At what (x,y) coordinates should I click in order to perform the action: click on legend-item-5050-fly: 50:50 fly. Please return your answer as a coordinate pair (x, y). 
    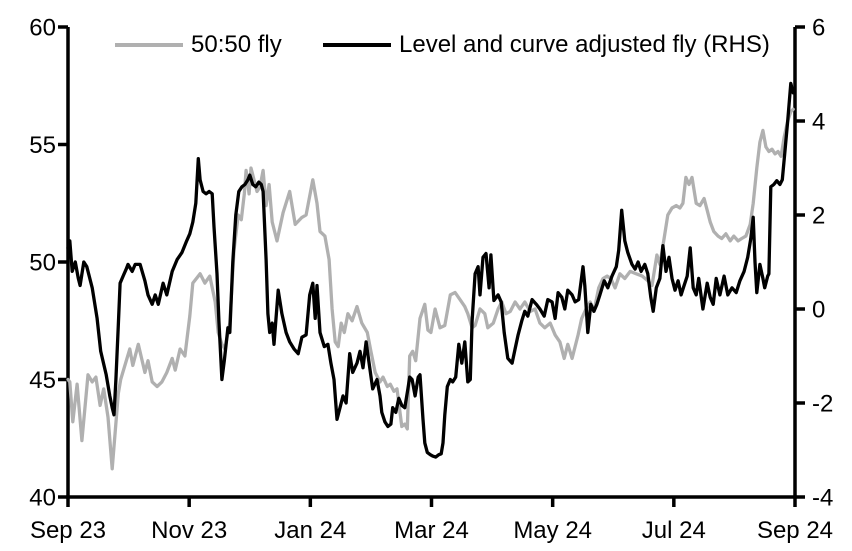
    Looking at the image, I should click on (198, 45).